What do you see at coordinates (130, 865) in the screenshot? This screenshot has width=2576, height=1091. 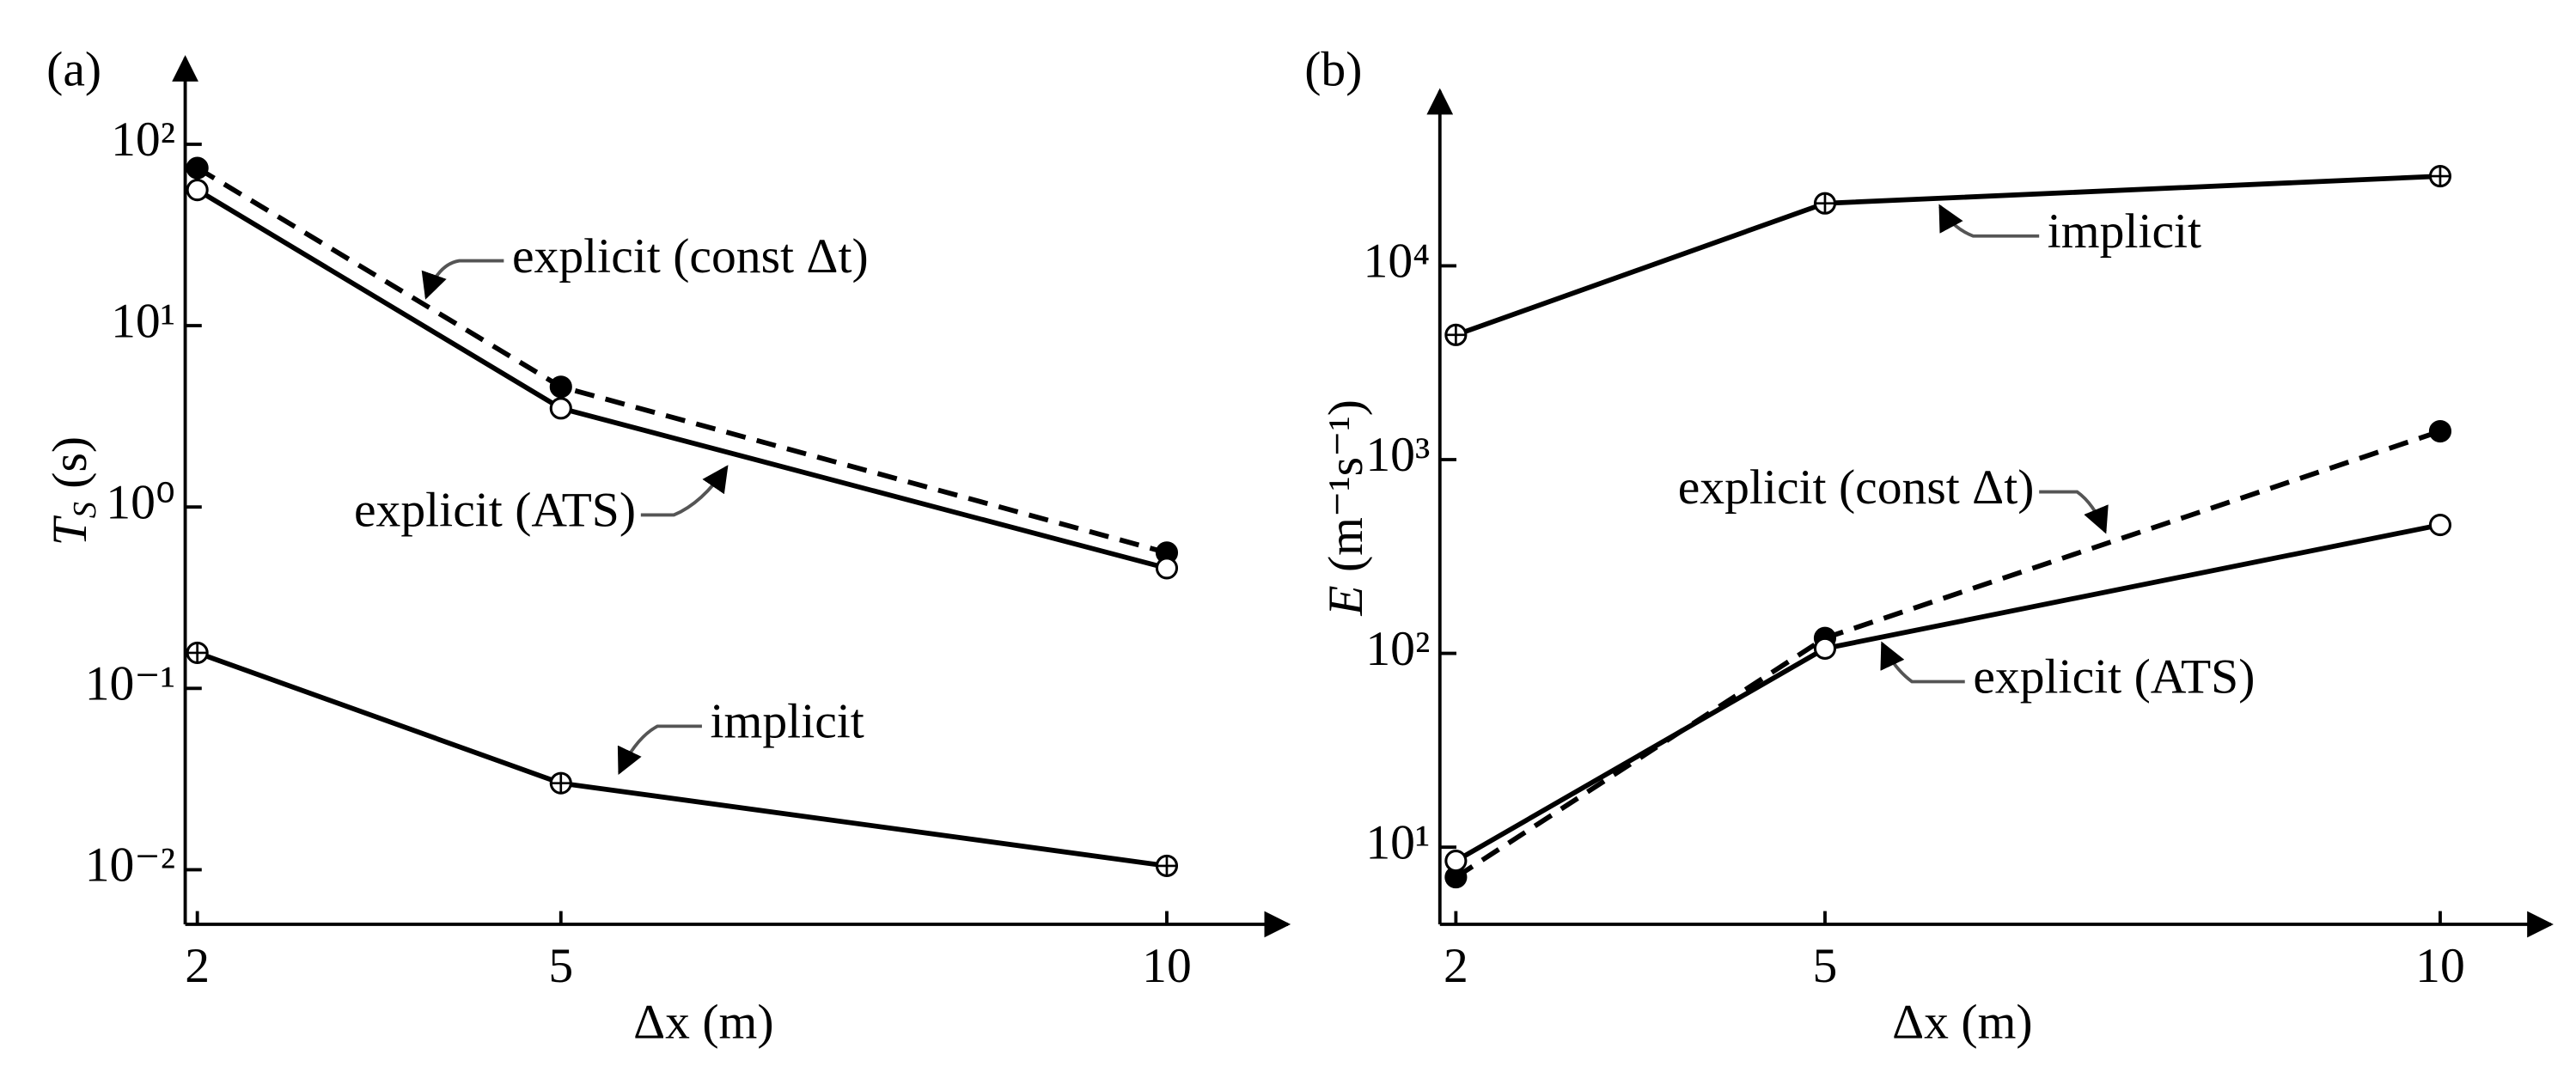 I see `y-tick-label: 10⁻²` at bounding box center [130, 865].